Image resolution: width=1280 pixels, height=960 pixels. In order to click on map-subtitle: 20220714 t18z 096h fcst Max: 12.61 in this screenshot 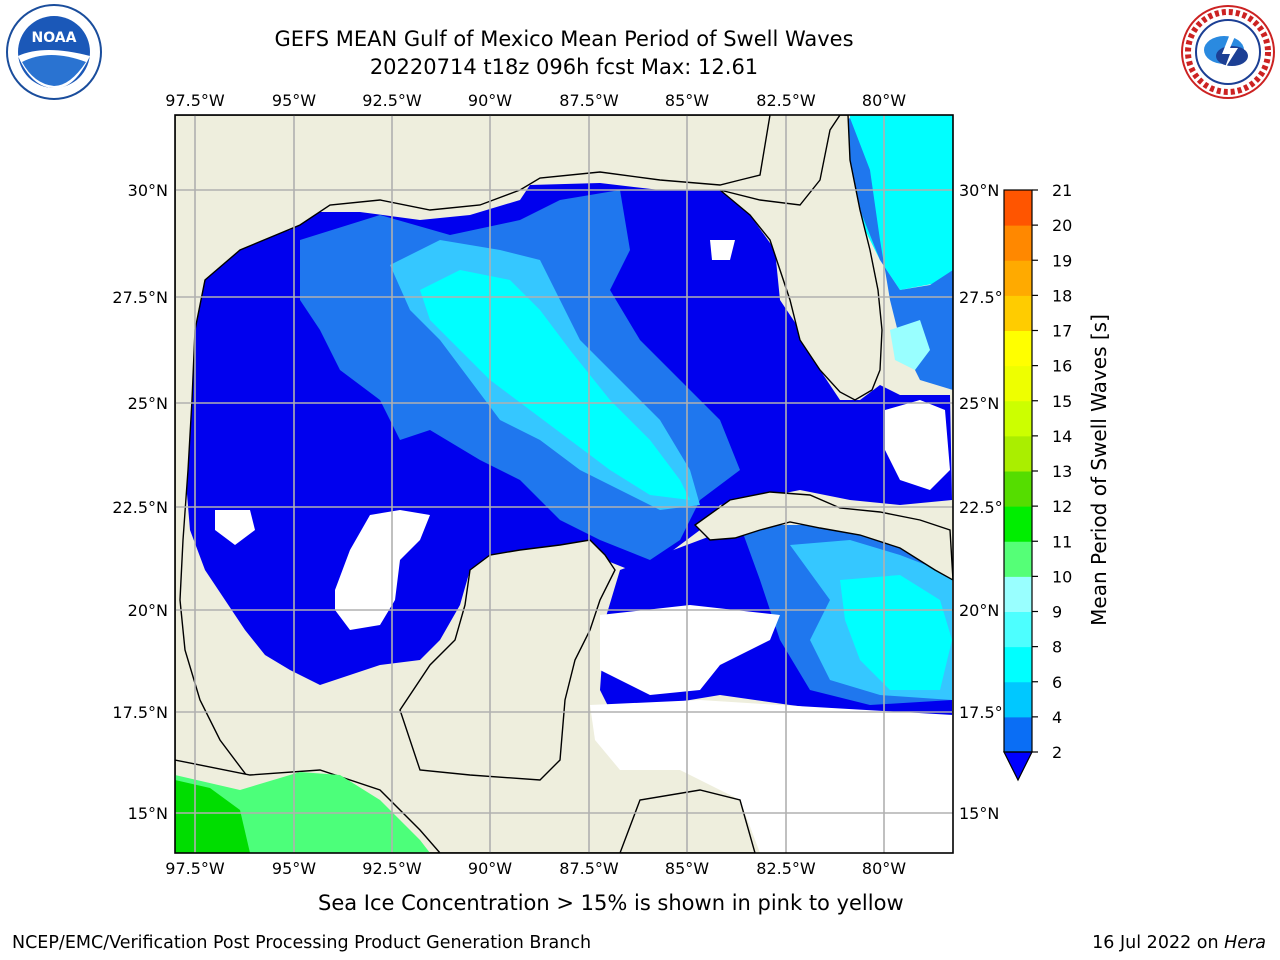, I will do `click(564, 67)`.